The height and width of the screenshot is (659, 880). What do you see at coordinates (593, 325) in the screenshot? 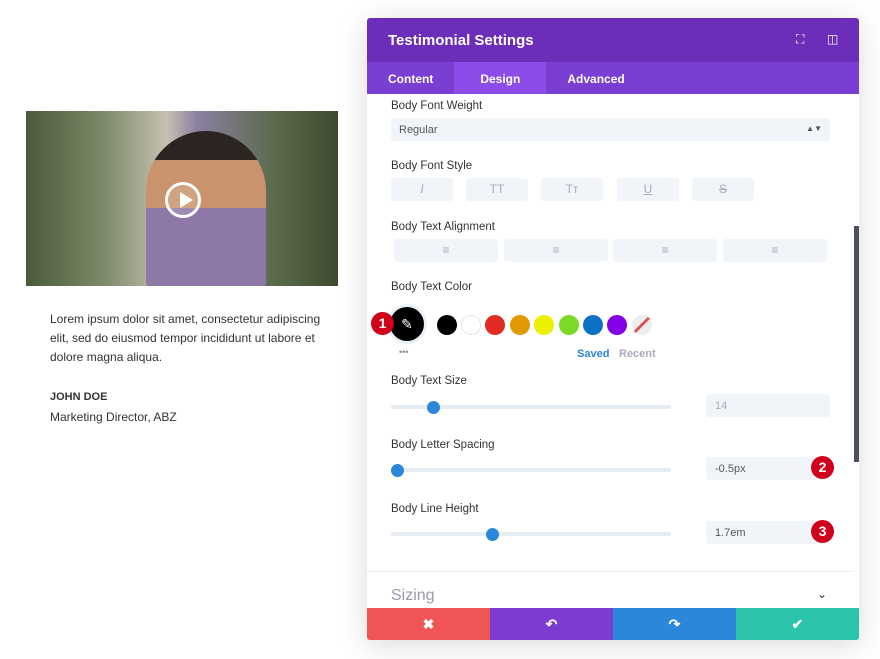
I see `swatch-blue` at bounding box center [593, 325].